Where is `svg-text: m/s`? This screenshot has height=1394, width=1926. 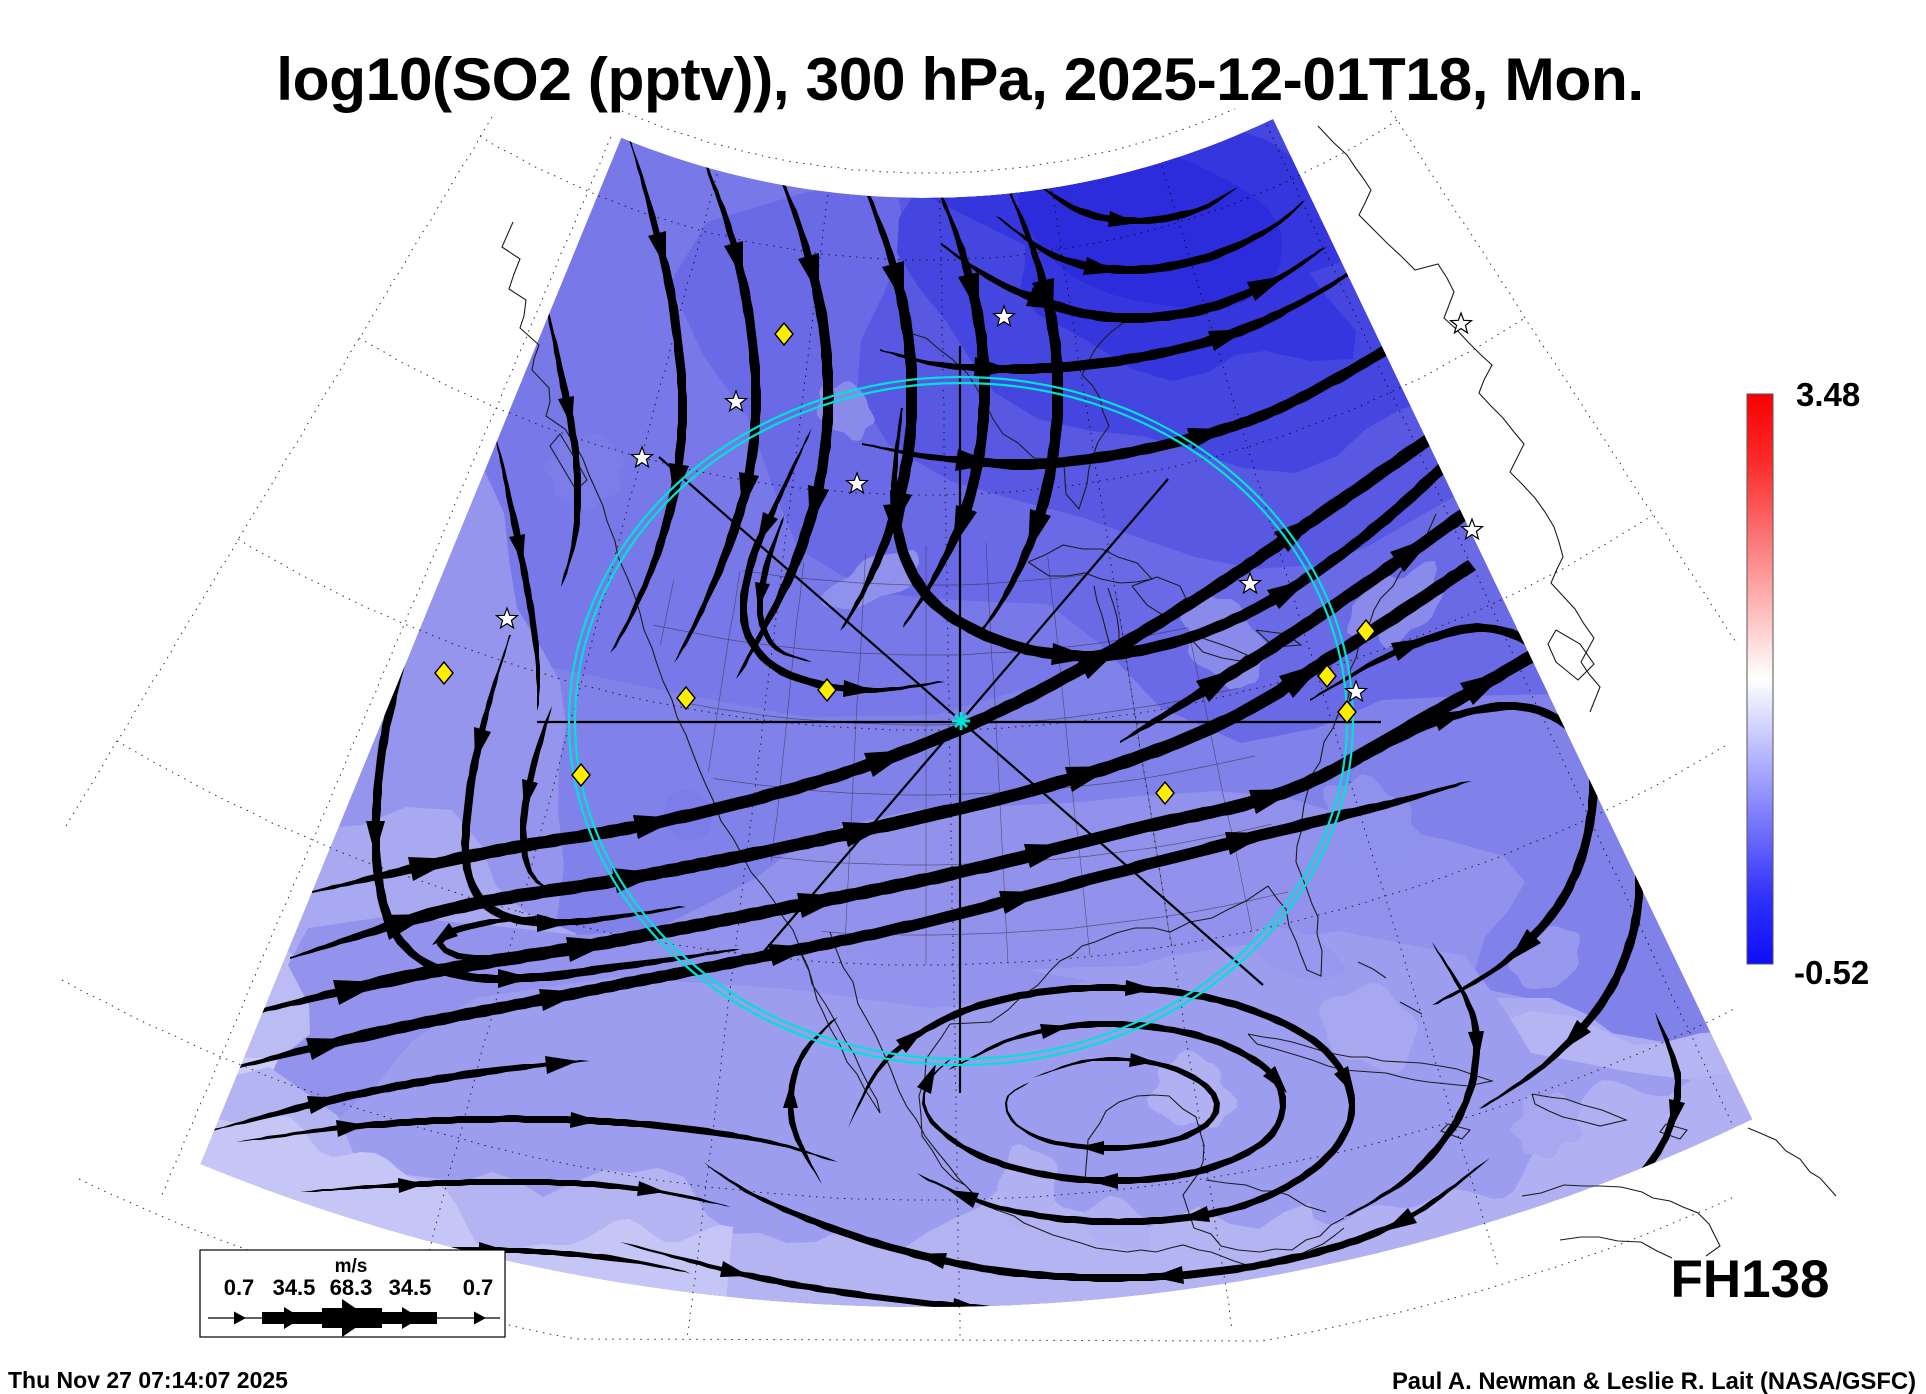
svg-text: m/s is located at coordinates (351, 1266).